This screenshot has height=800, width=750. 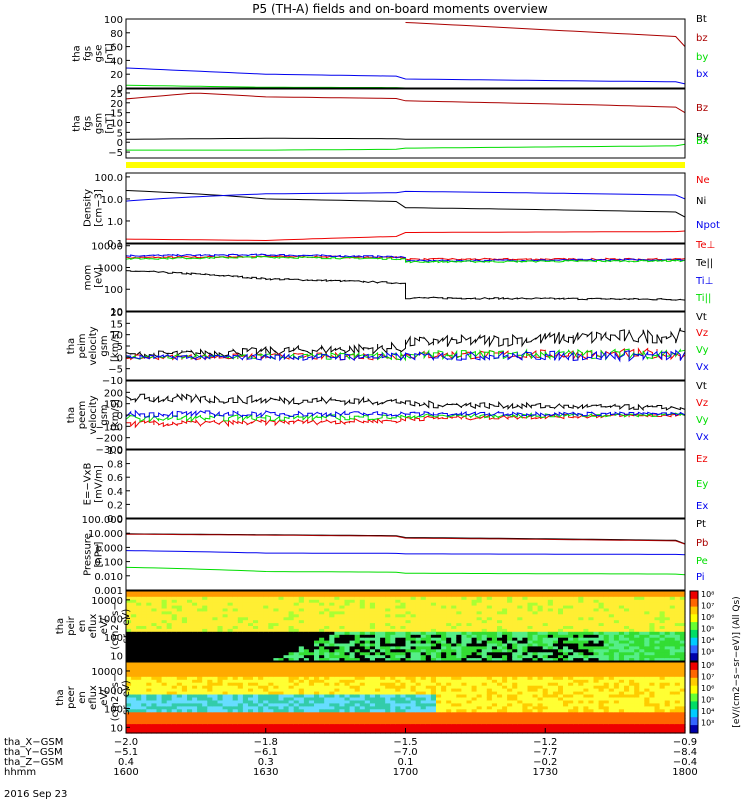 What do you see at coordinates (701, 19) in the screenshot?
I see `legend-Bt: Bt` at bounding box center [701, 19].